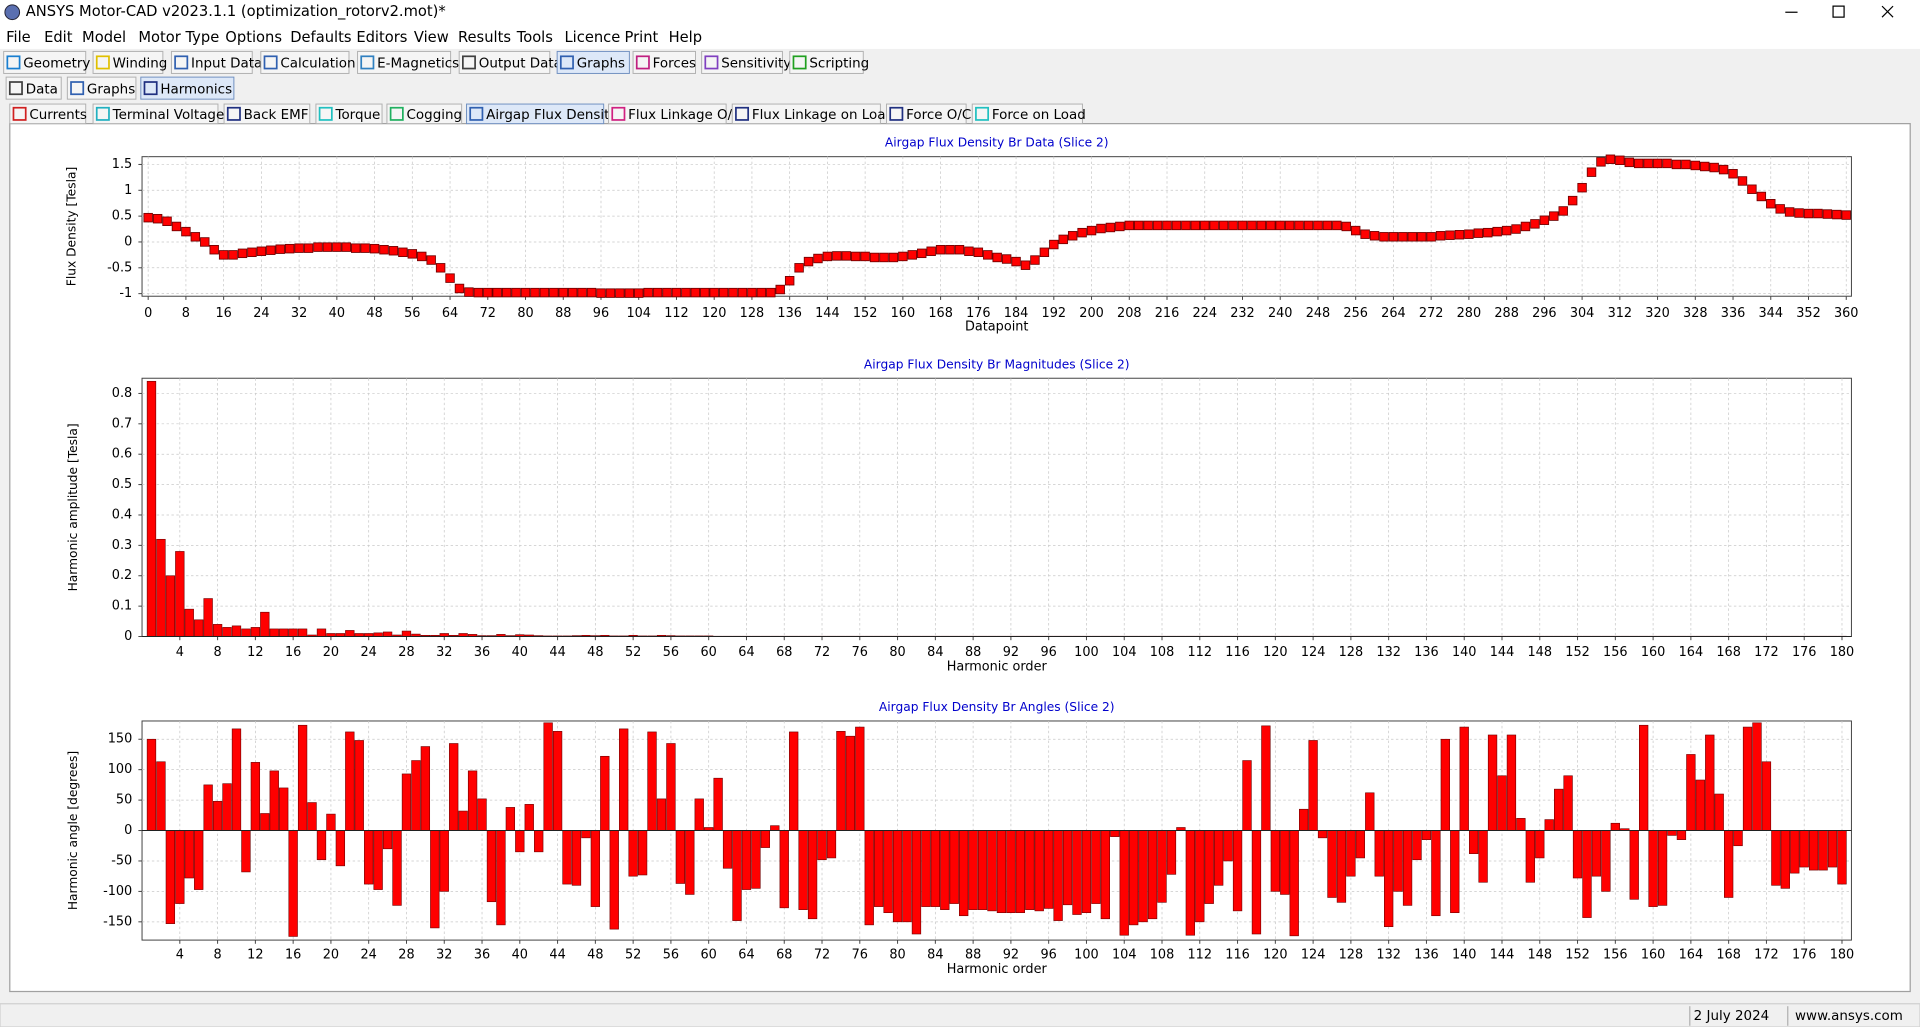 This screenshot has height=1027, width=1920. I want to click on app-icon, so click(12, 12).